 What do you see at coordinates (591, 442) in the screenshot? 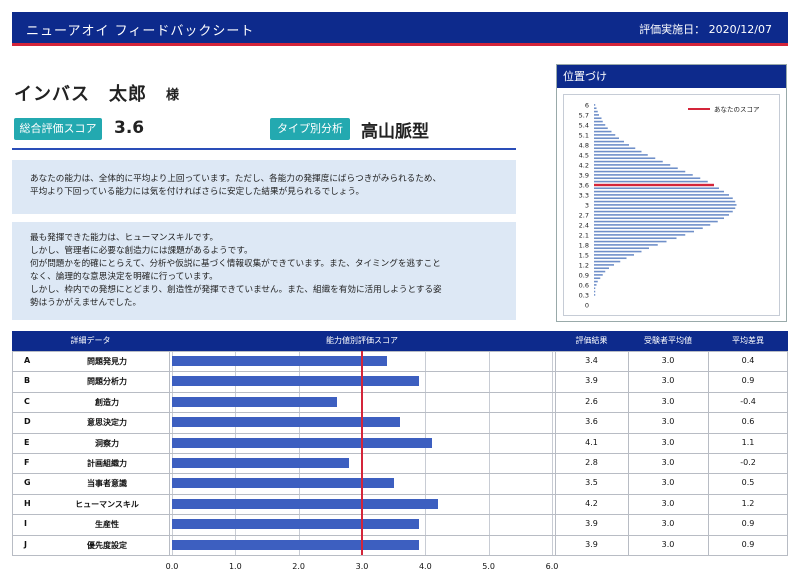
I see `result-value: 4.1` at bounding box center [591, 442].